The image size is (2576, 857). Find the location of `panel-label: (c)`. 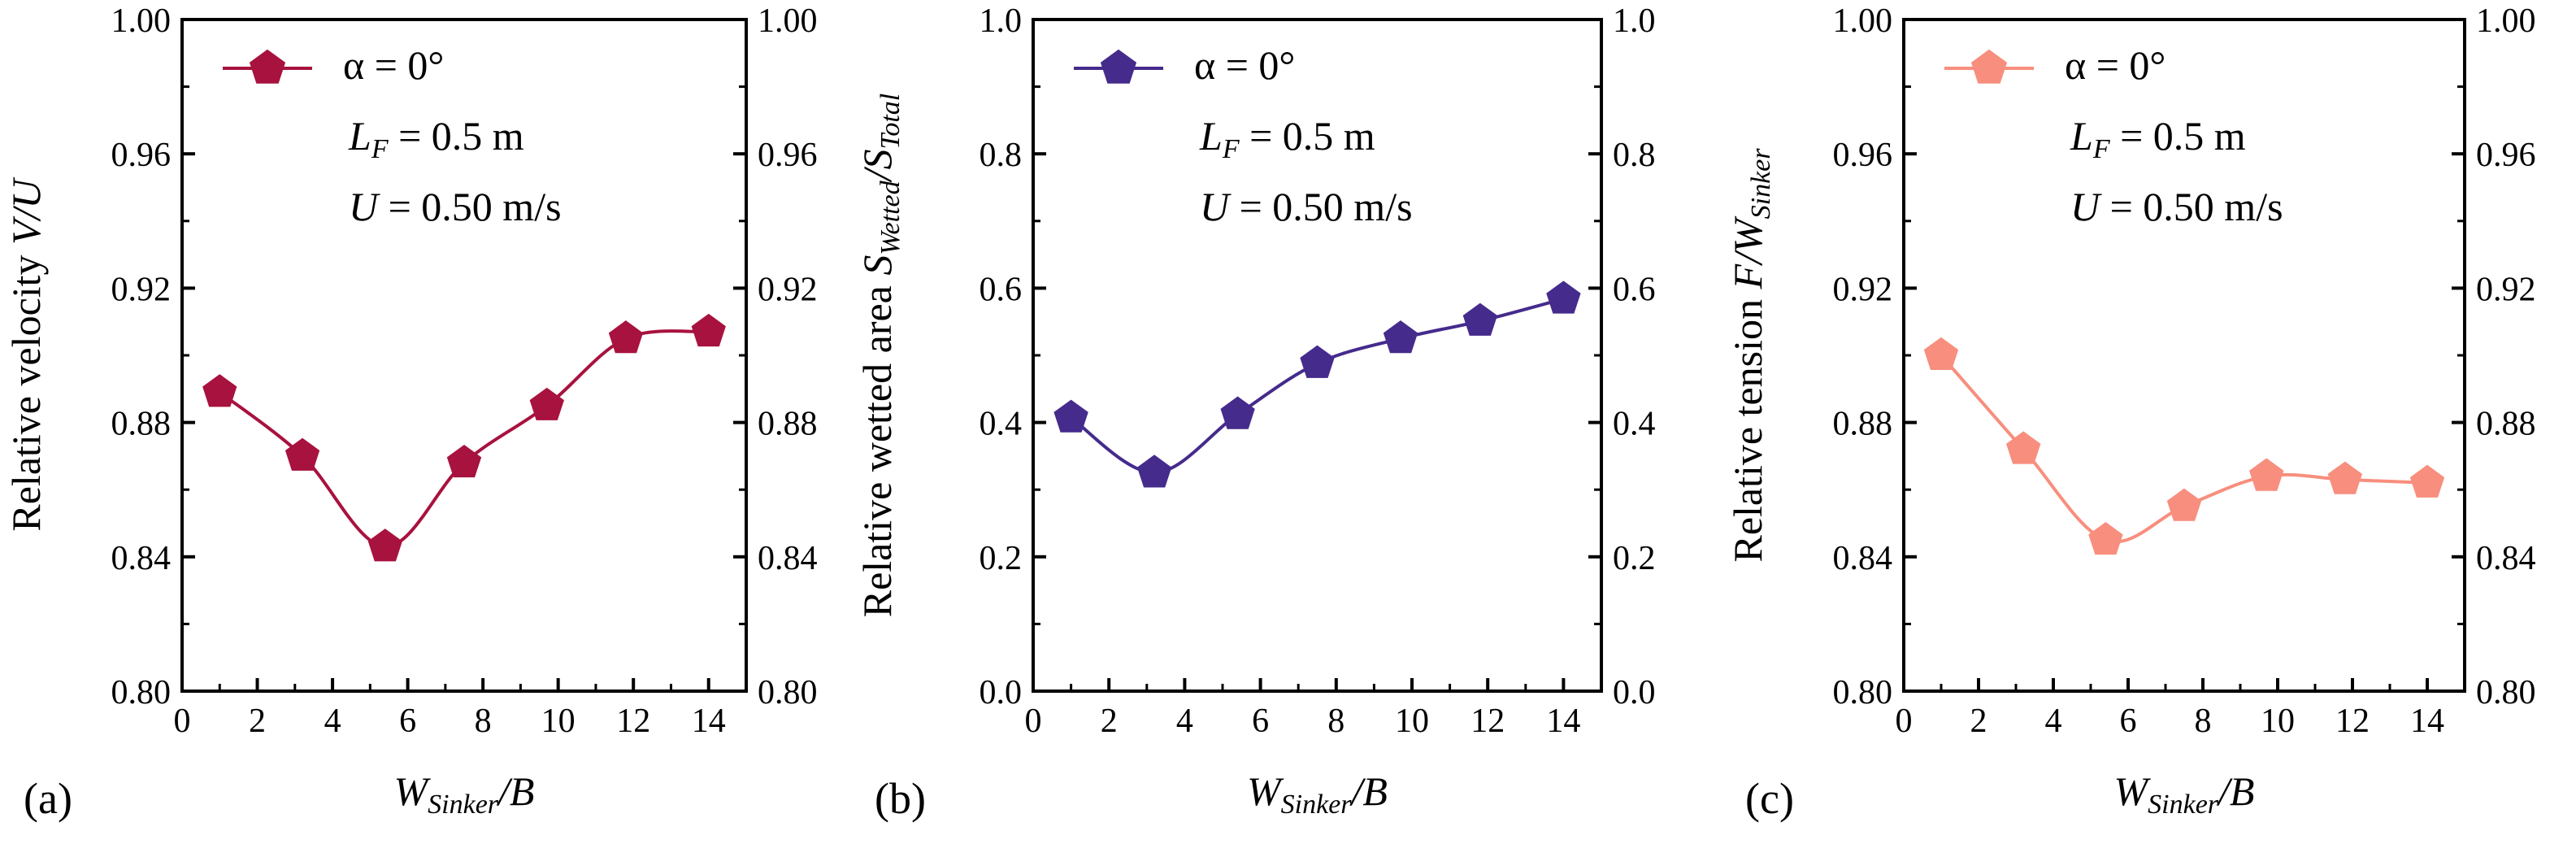

panel-label: (c) is located at coordinates (1769, 798).